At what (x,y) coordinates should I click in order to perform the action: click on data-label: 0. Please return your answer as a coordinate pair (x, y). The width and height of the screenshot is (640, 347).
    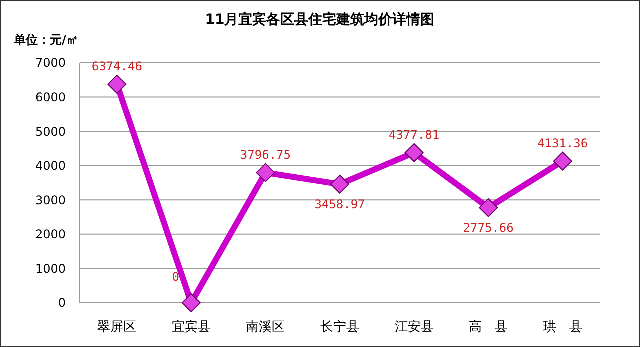
    Looking at the image, I should click on (176, 277).